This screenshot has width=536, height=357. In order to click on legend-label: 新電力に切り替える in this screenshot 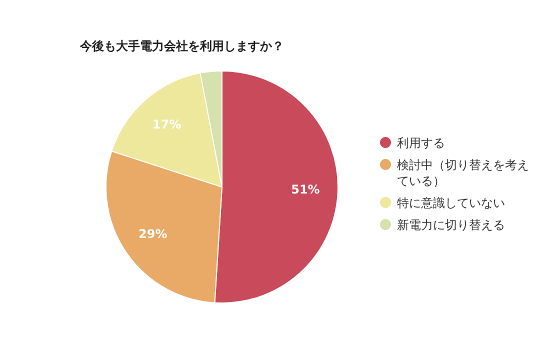, I will do `click(451, 225)`.